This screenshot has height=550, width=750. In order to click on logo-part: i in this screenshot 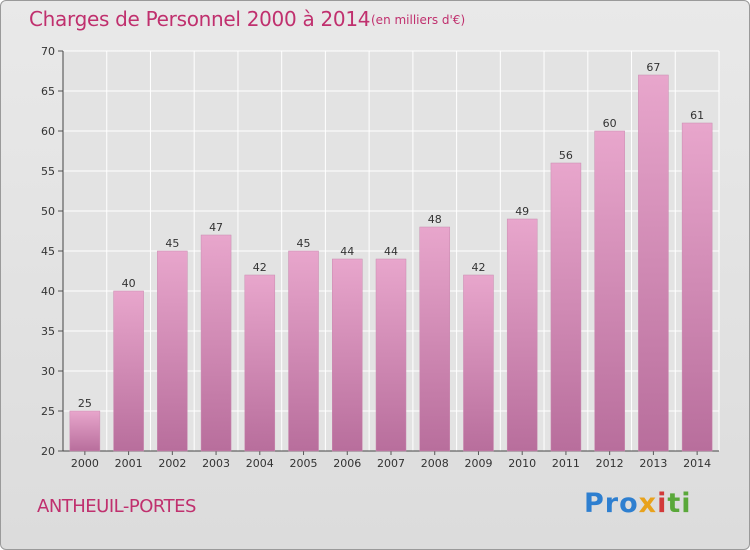, I will do `click(662, 503)`.